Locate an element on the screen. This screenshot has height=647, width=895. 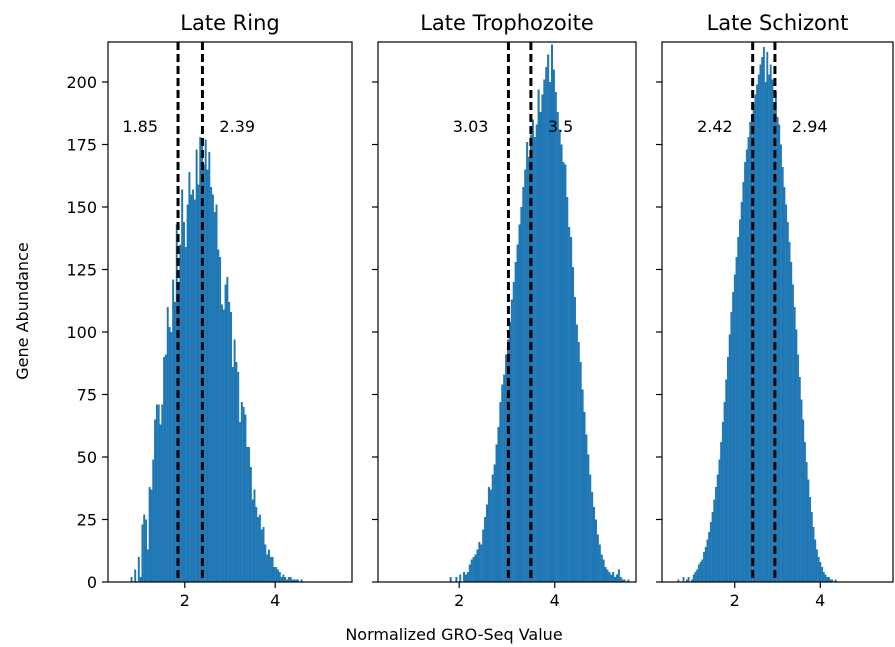
y-tick-label: 150 is located at coordinates (81, 207).